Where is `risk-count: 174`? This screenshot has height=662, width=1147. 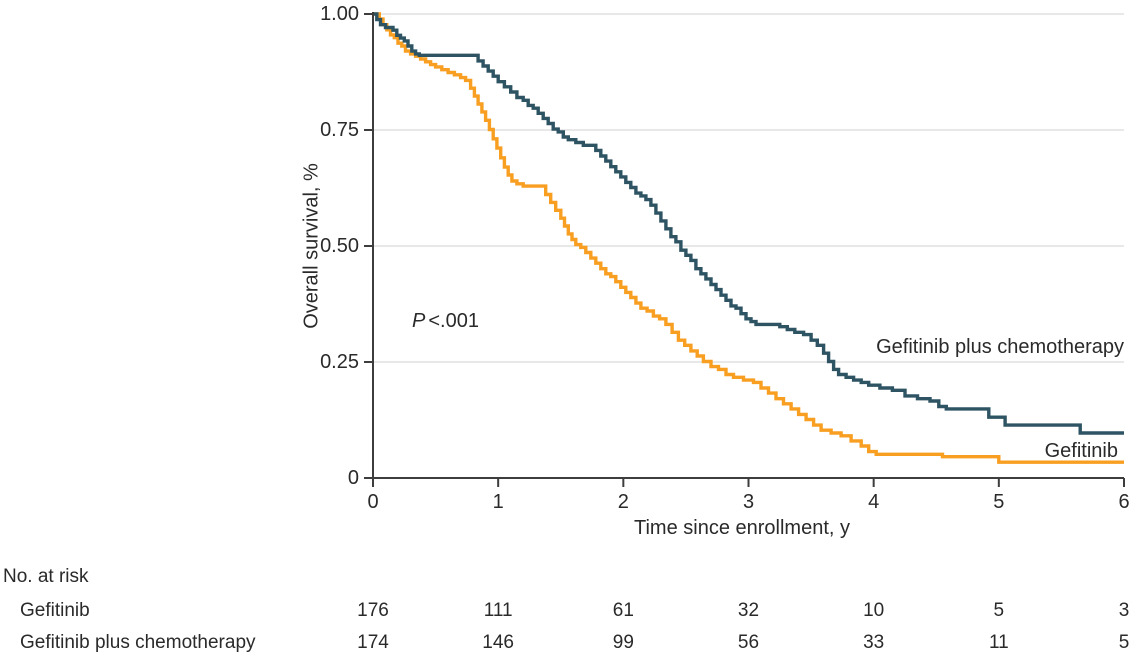
risk-count: 174 is located at coordinates (373, 642).